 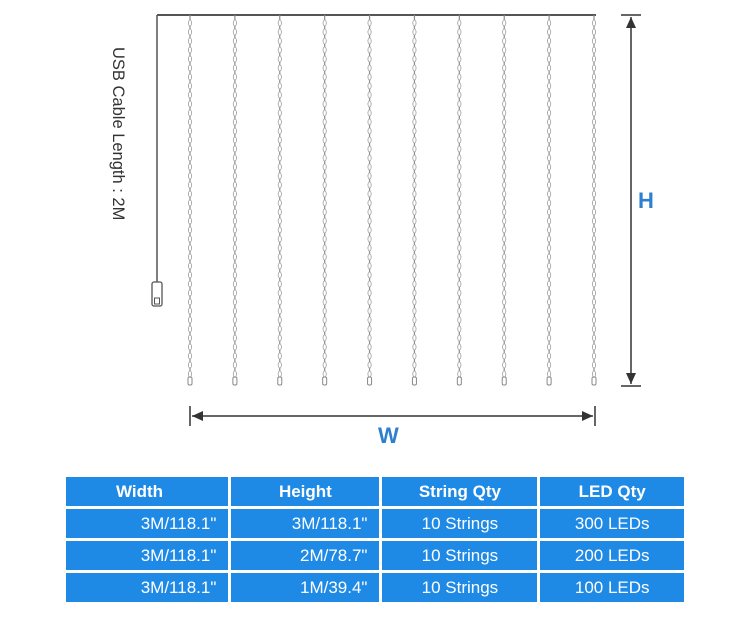 What do you see at coordinates (147, 491) in the screenshot?
I see `header-width: Width` at bounding box center [147, 491].